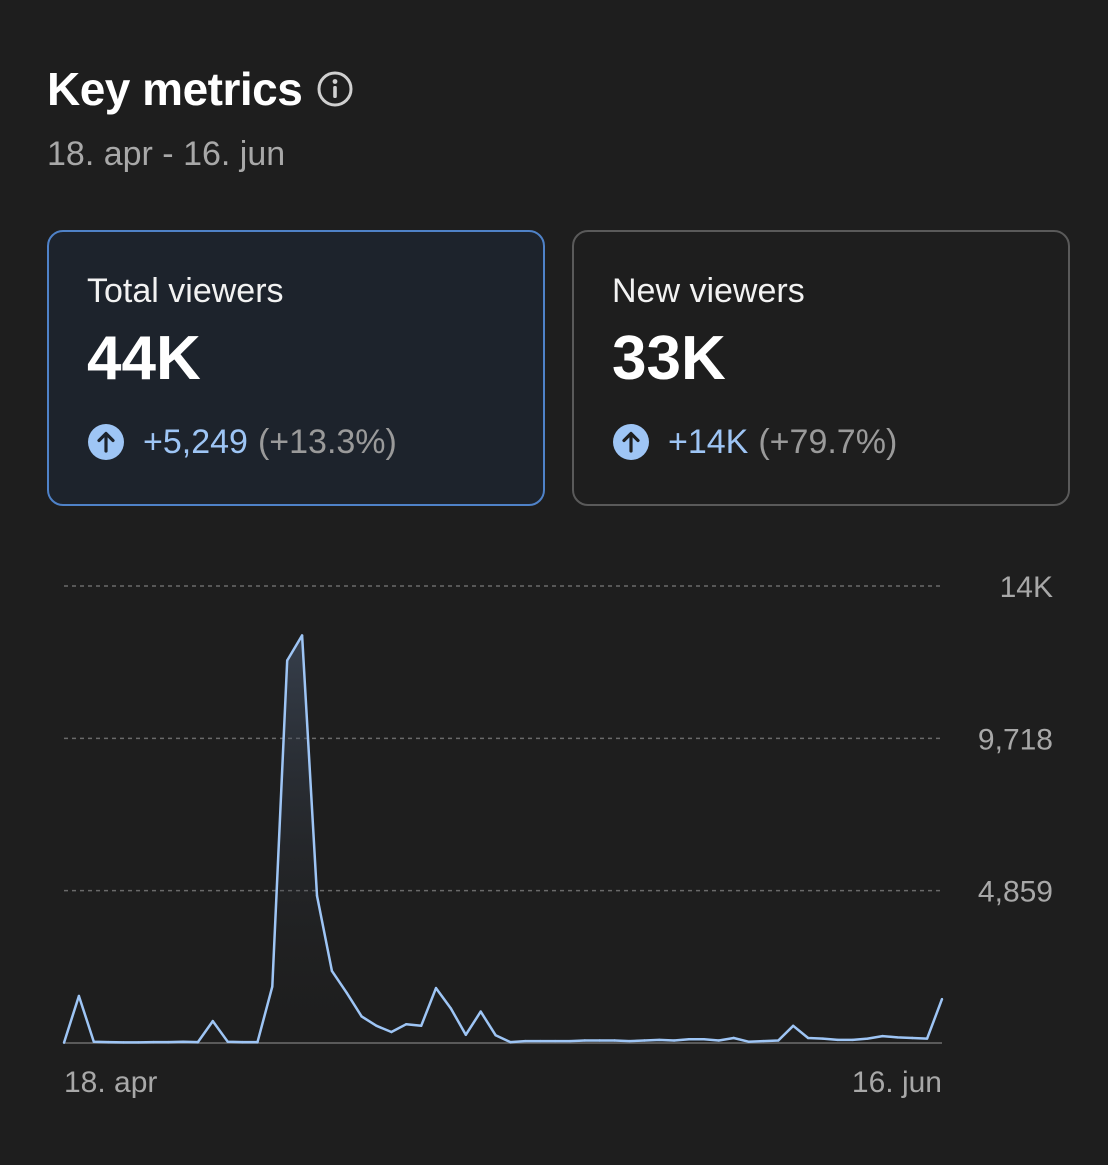 This screenshot has height=1165, width=1108. What do you see at coordinates (185, 291) in the screenshot?
I see `card-label: Total viewers` at bounding box center [185, 291].